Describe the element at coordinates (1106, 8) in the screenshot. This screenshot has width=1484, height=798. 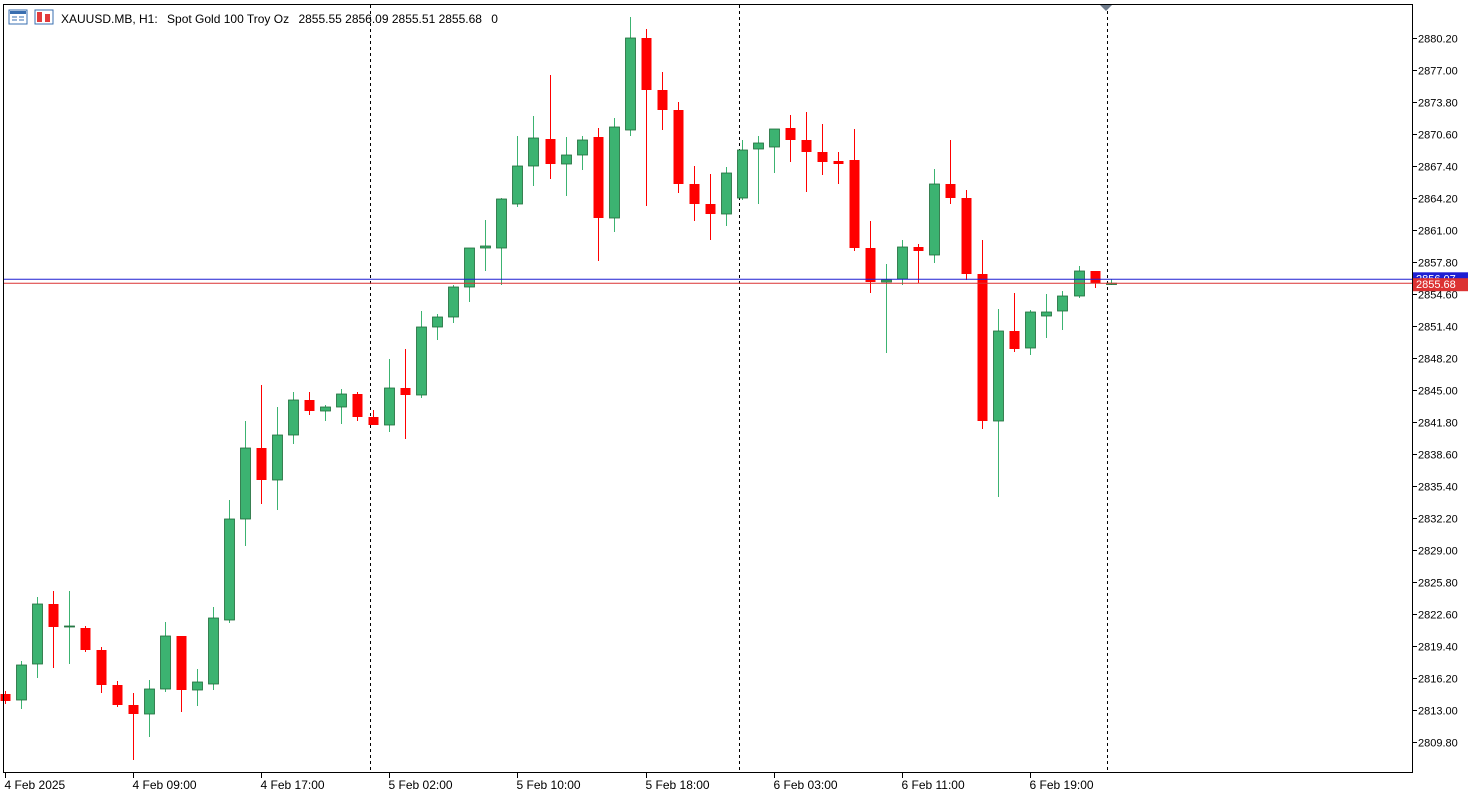
I see `chart-shift-marker` at that location.